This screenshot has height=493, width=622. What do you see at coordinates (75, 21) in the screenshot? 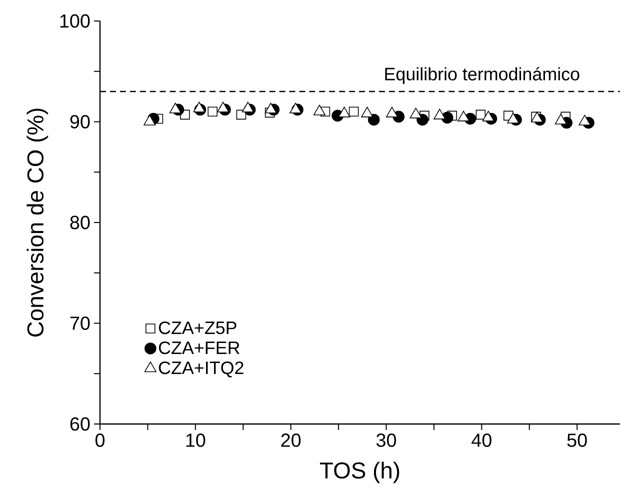
I see `y-tick-label: 100` at bounding box center [75, 21].